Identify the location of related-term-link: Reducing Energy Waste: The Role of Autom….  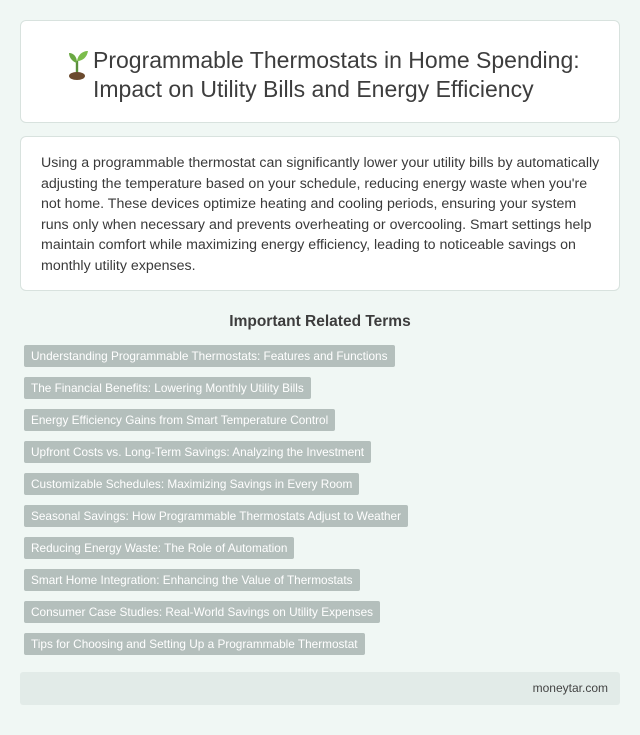
(159, 548).